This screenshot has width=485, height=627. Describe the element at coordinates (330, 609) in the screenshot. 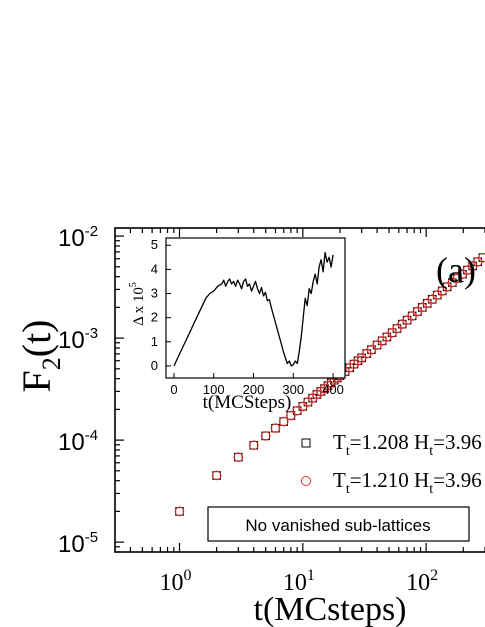

I see `x-axis-label: t(MCsteps)` at that location.